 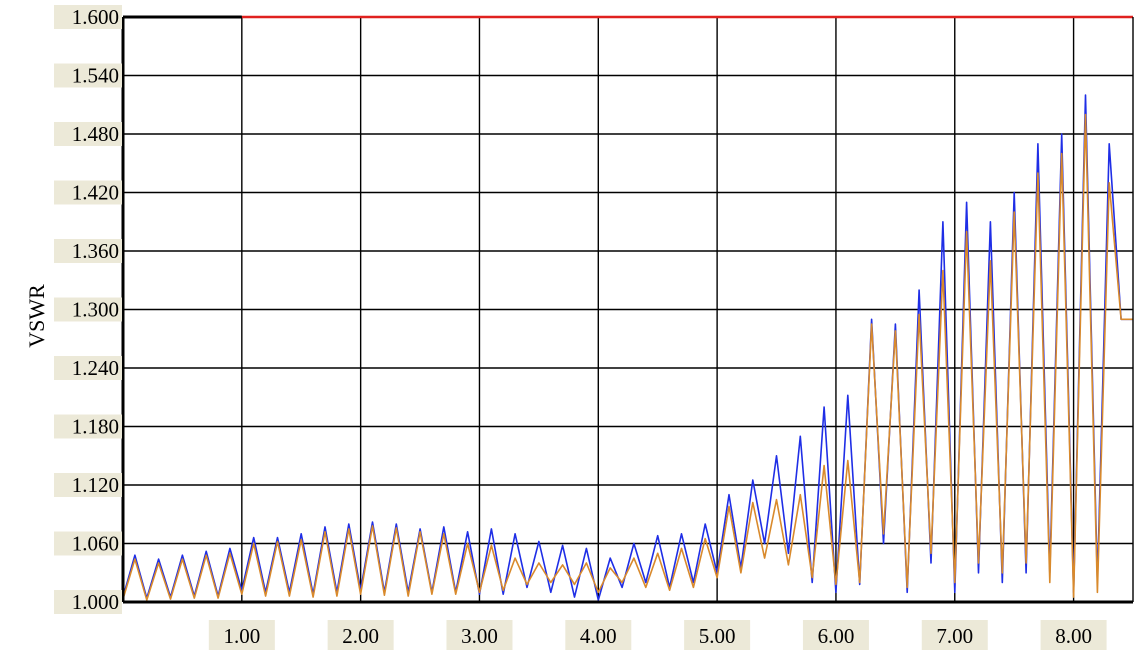 I want to click on x-tick-label: 7.00, so click(x=954, y=636).